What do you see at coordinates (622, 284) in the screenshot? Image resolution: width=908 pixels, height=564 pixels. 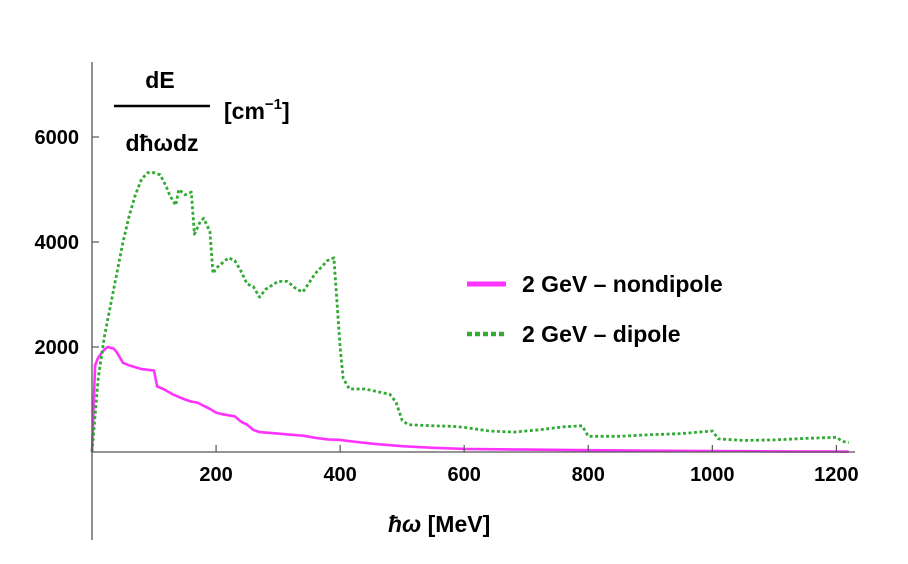 I see `legend-label-nondipole: 2 GeV – nondipole` at bounding box center [622, 284].